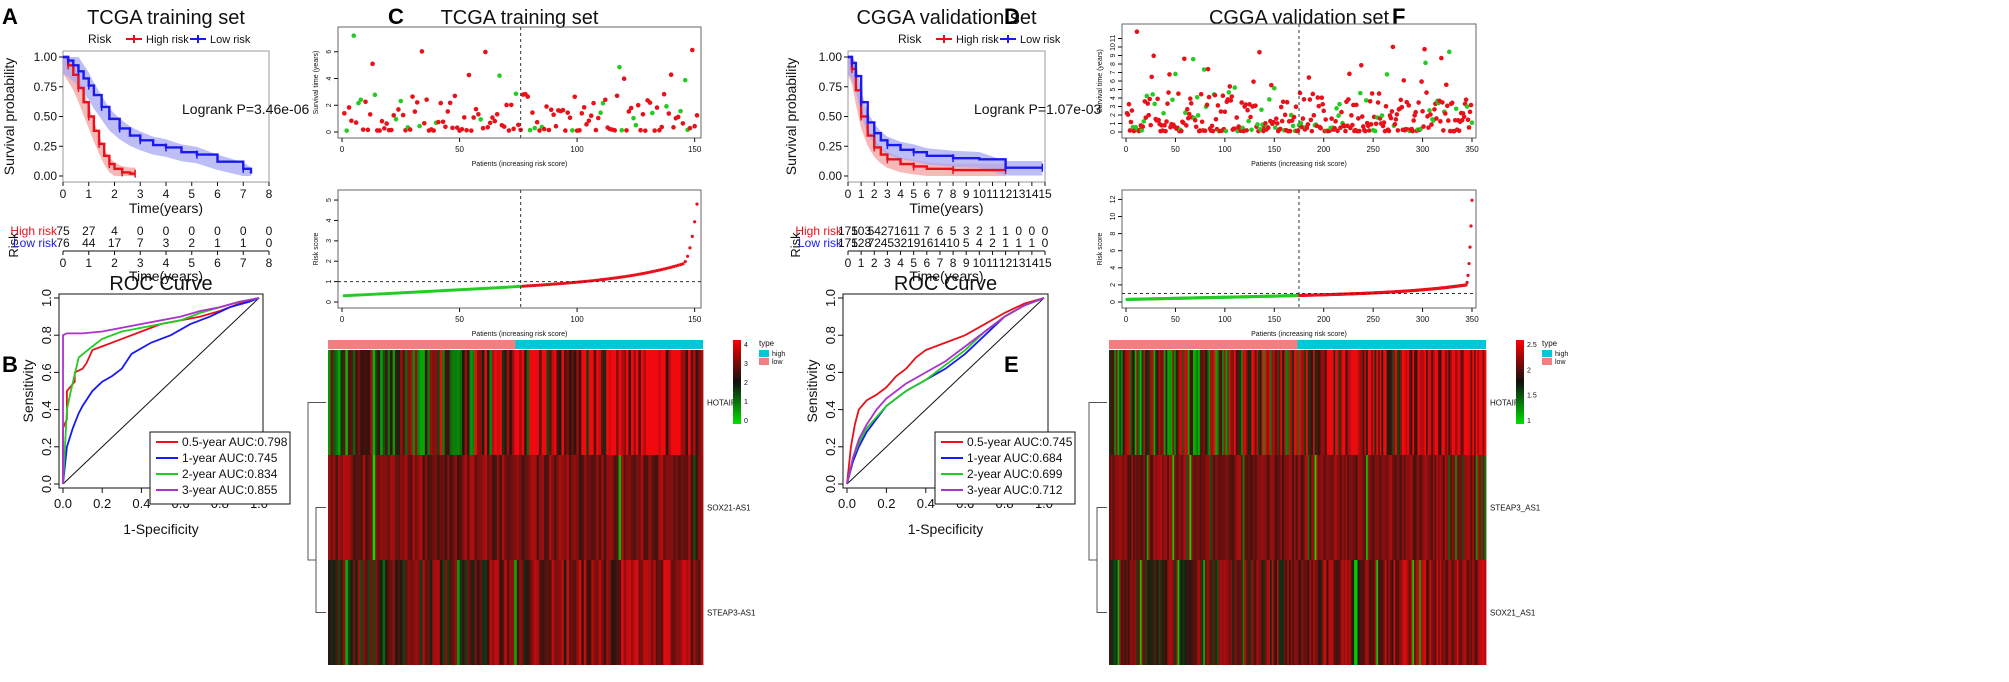  Describe the element at coordinates (166, 243) in the screenshot. I see `risk-value: 3` at that location.